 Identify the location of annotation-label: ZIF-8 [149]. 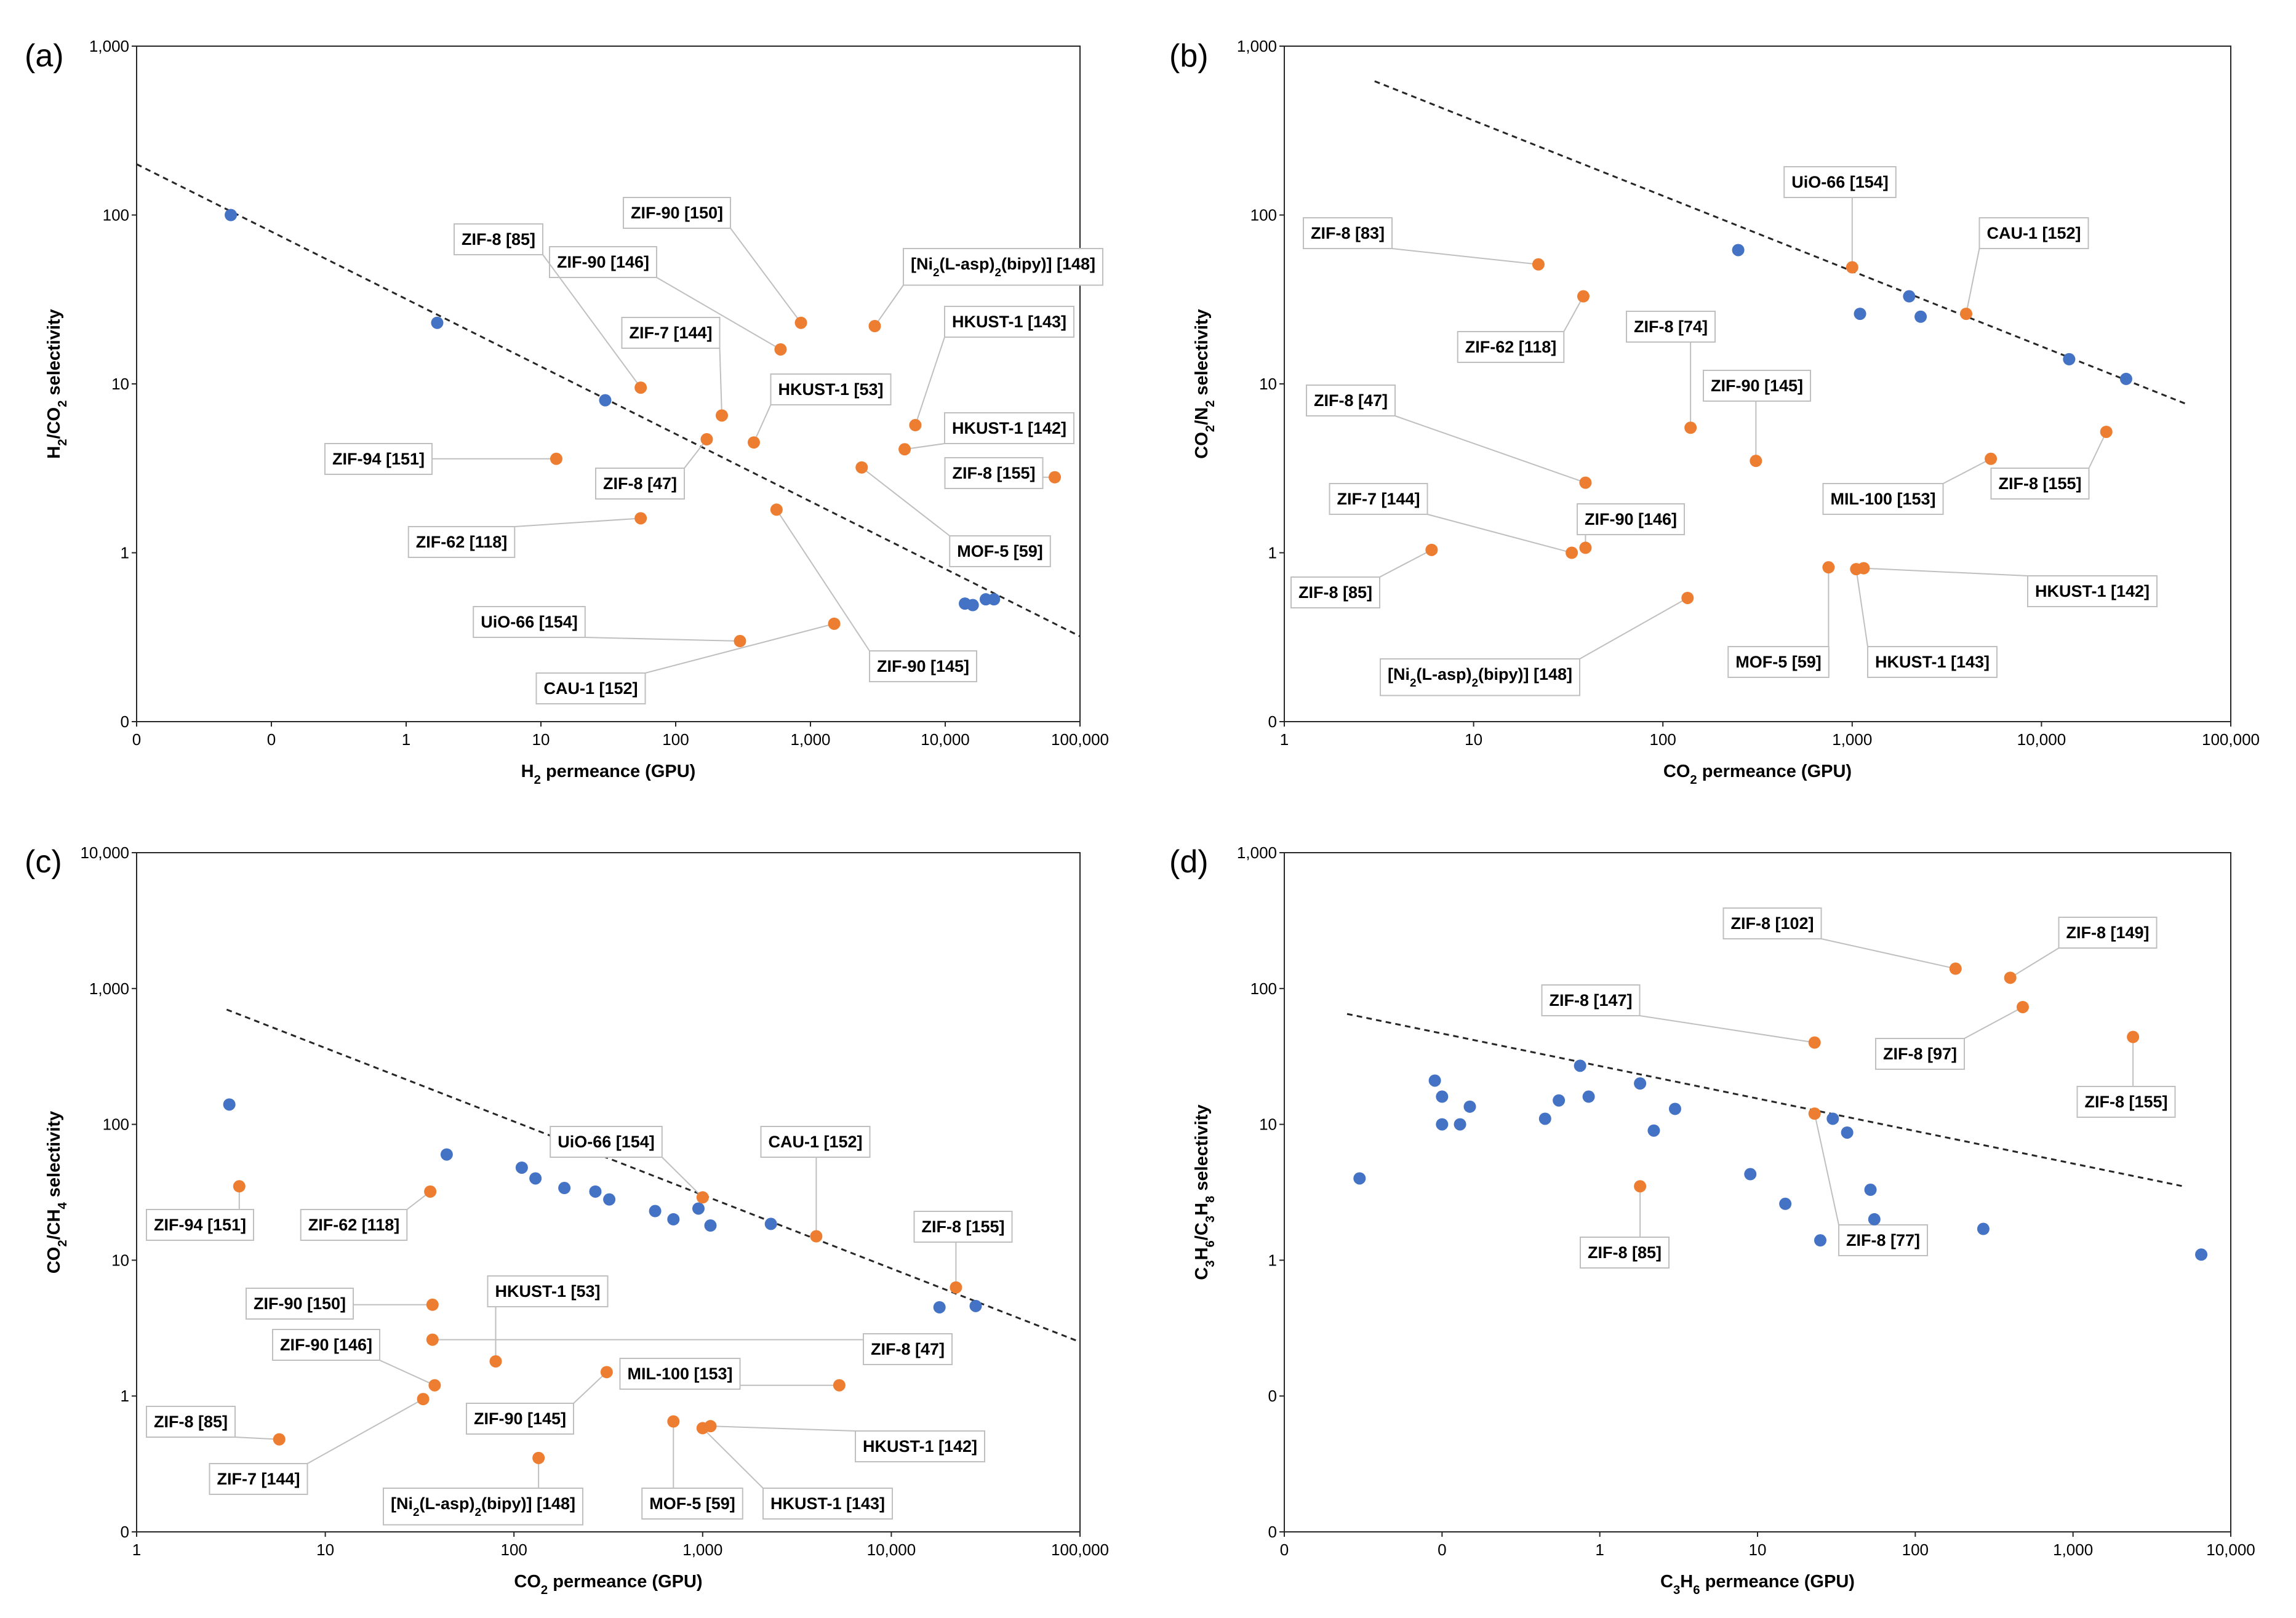
(2107, 933).